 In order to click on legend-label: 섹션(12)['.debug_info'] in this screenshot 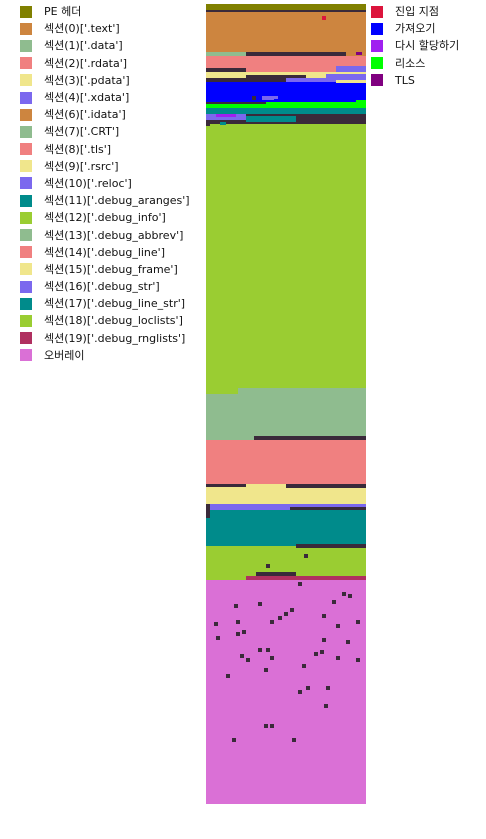, I will do `click(105, 218)`.